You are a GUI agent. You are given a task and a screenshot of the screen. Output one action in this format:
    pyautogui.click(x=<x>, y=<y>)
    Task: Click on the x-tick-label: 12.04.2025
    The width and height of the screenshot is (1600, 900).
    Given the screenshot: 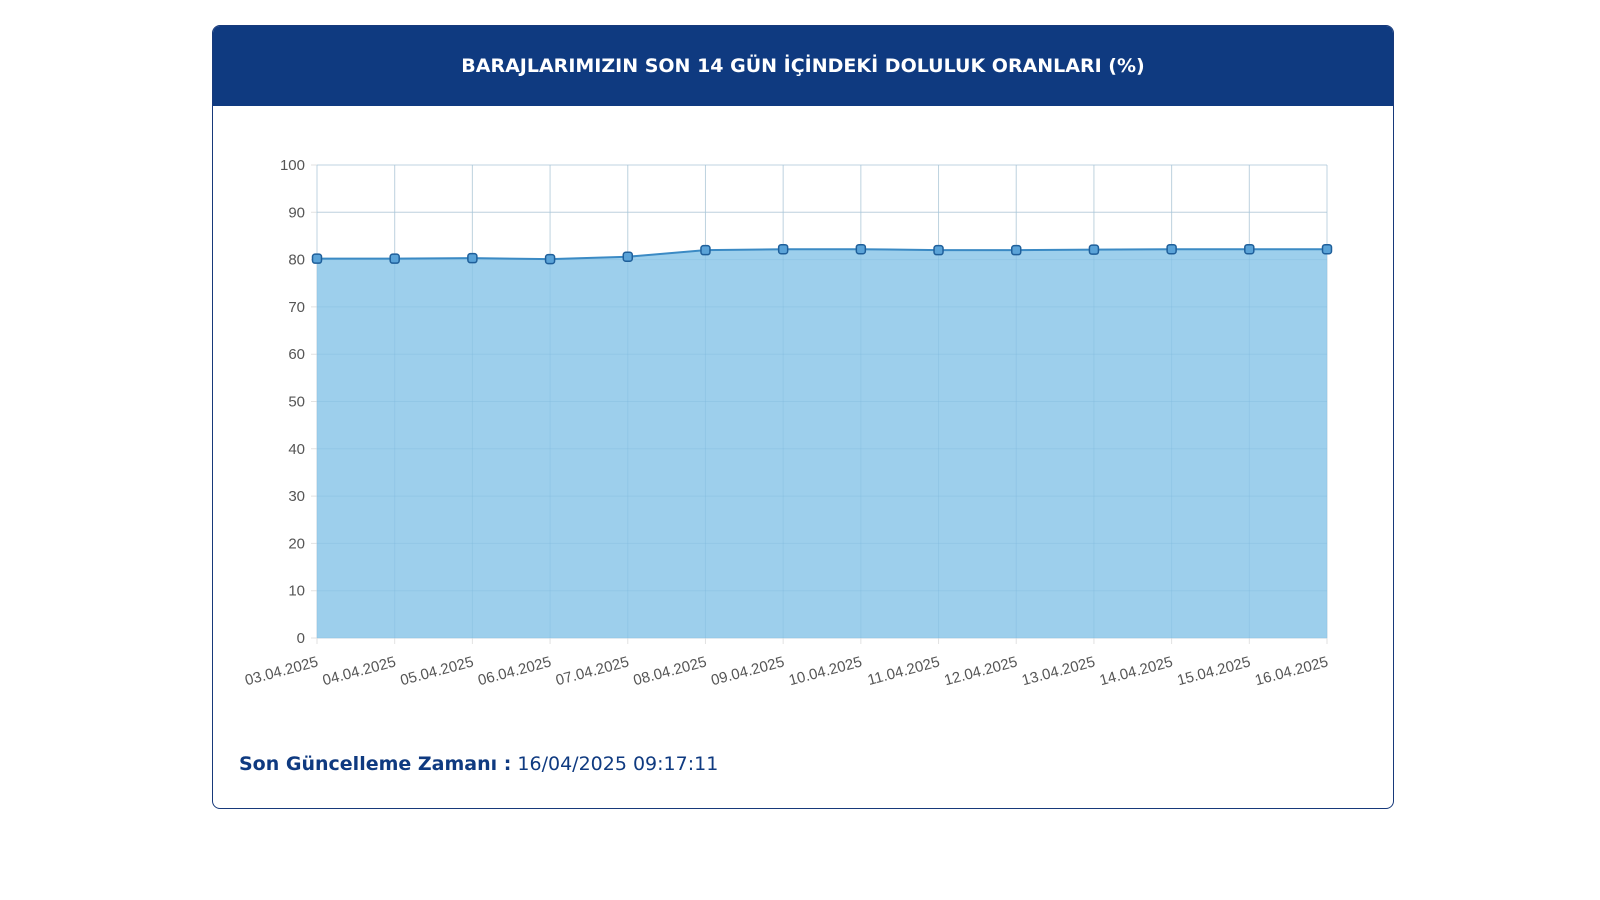 What is the action you would take?
    pyautogui.click(x=980, y=671)
    